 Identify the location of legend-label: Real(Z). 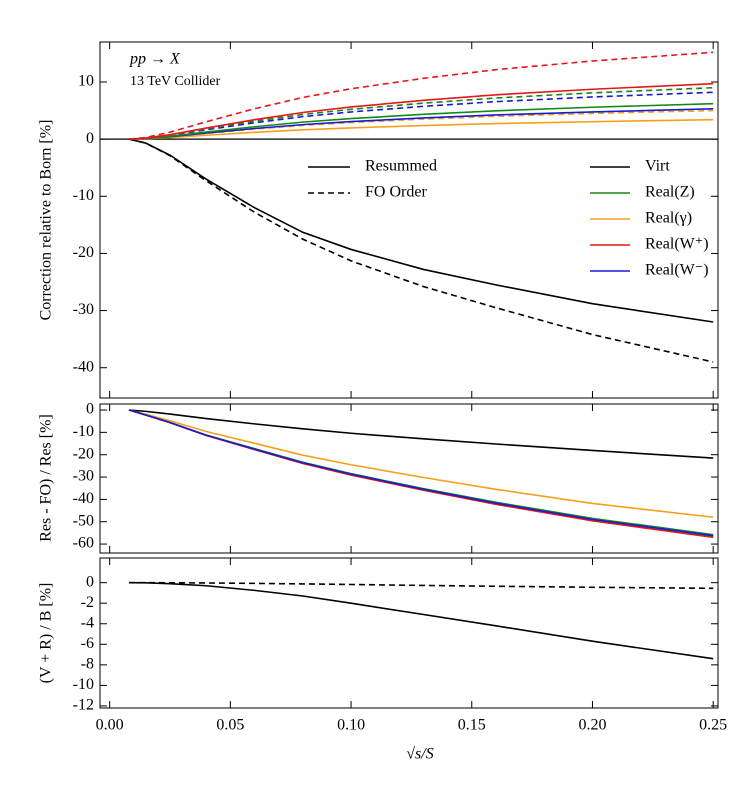
(670, 192).